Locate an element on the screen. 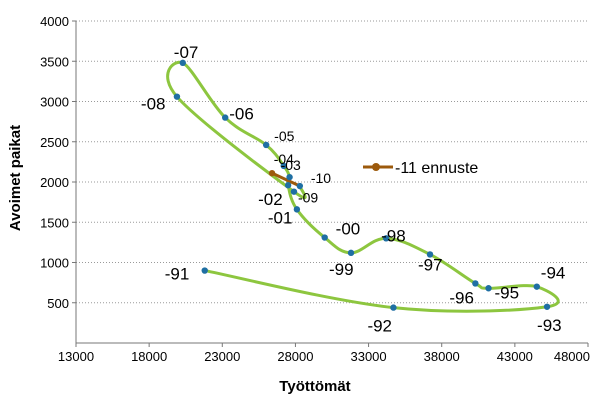  x-tick-label: 33000 is located at coordinates (368, 356).